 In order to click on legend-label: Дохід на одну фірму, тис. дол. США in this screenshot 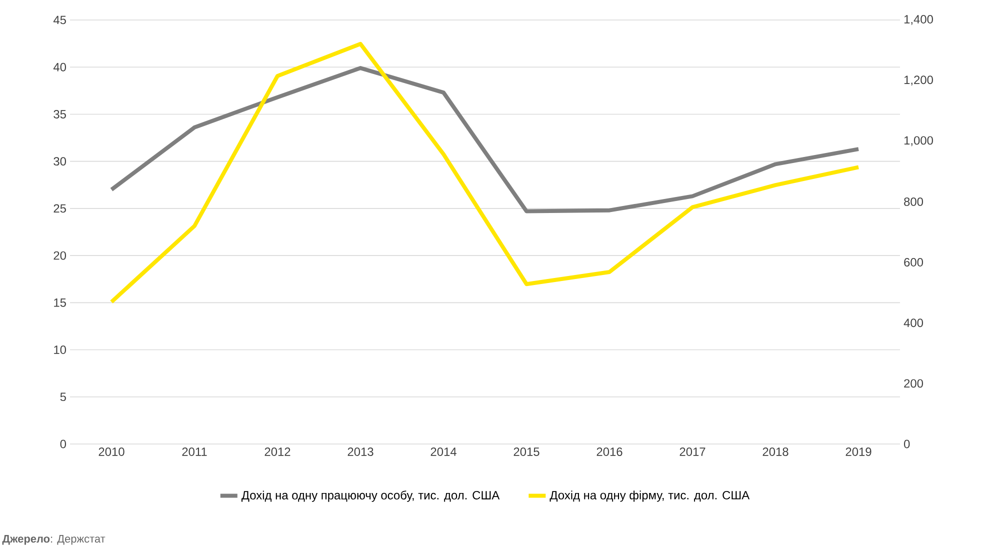, I will do `click(650, 496)`.